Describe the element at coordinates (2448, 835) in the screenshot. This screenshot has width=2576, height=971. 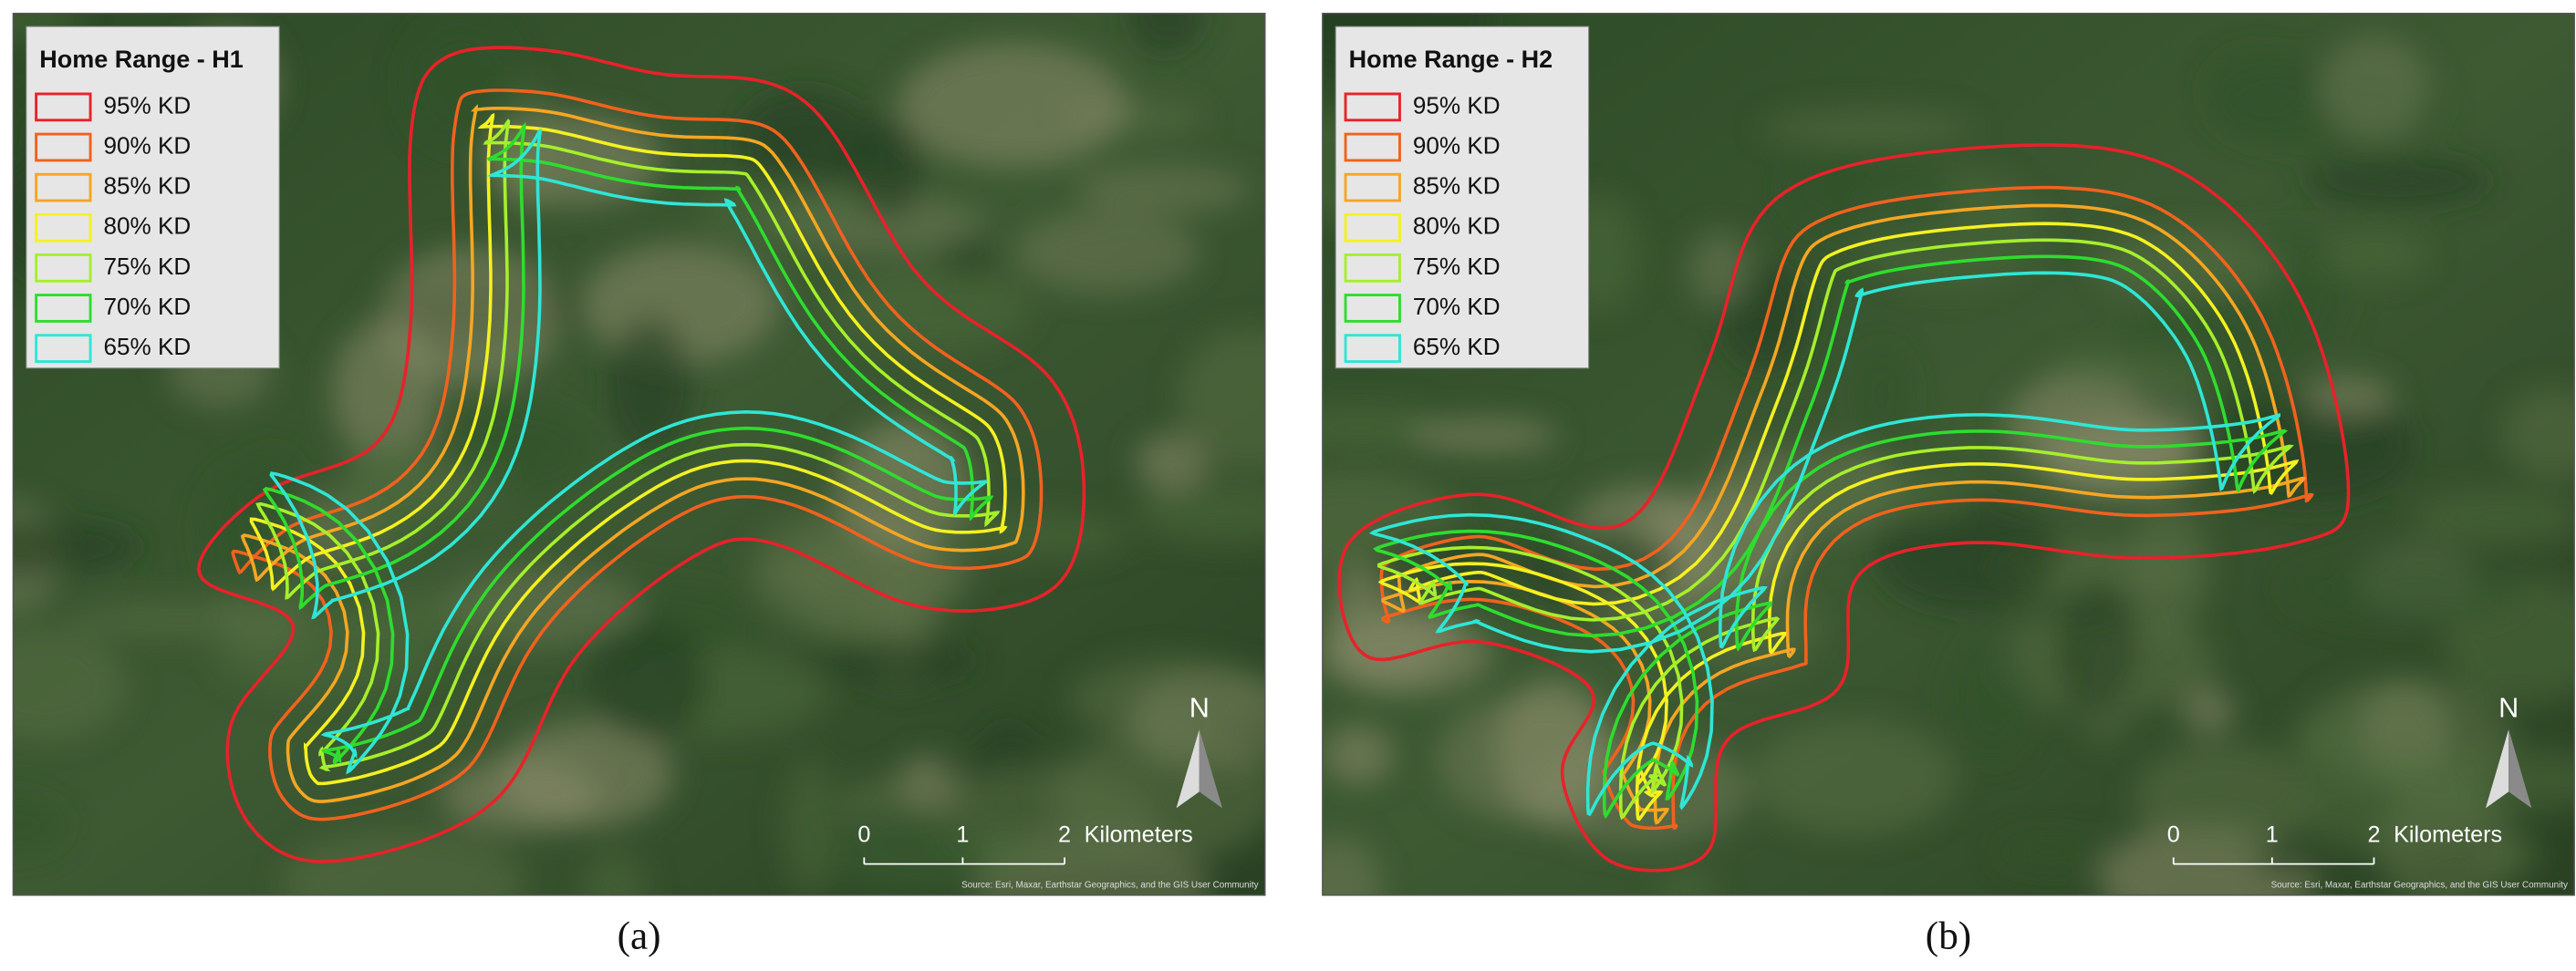
I see `scale-unit: Kilometers` at that location.